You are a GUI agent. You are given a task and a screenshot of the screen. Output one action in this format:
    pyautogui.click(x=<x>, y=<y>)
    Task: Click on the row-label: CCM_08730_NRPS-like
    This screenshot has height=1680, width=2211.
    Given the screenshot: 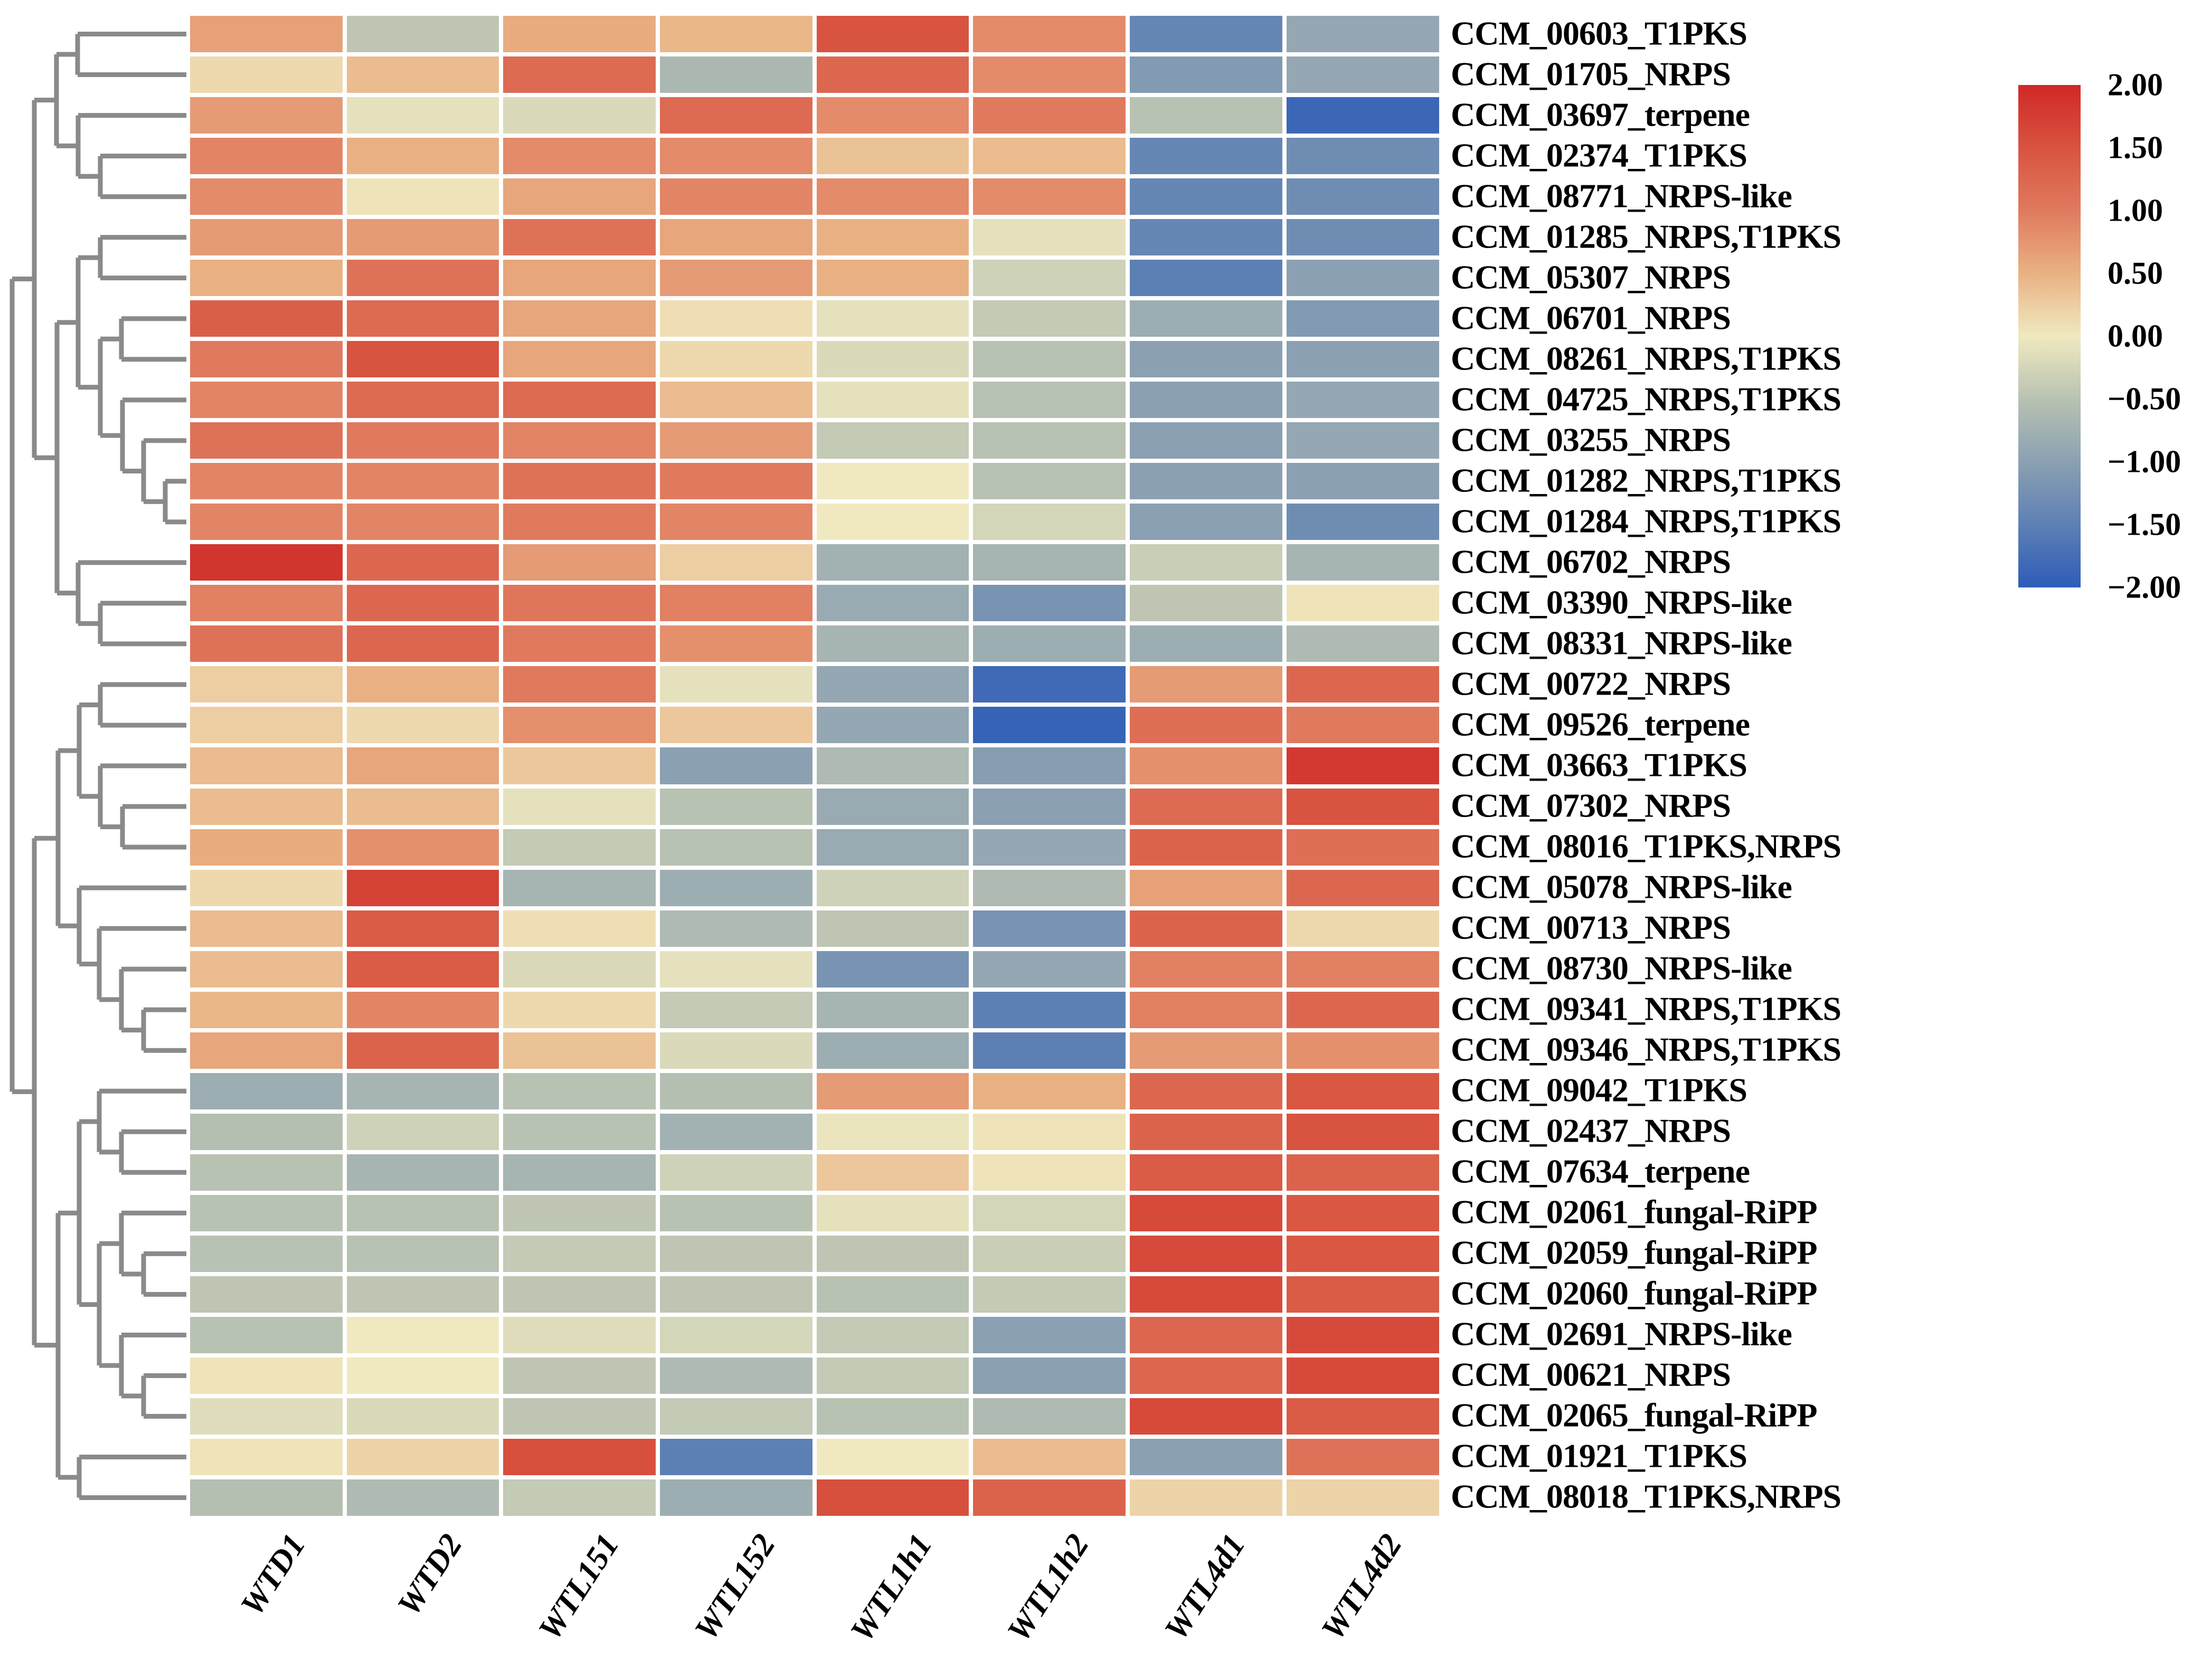 What is the action you would take?
    pyautogui.click(x=1621, y=968)
    